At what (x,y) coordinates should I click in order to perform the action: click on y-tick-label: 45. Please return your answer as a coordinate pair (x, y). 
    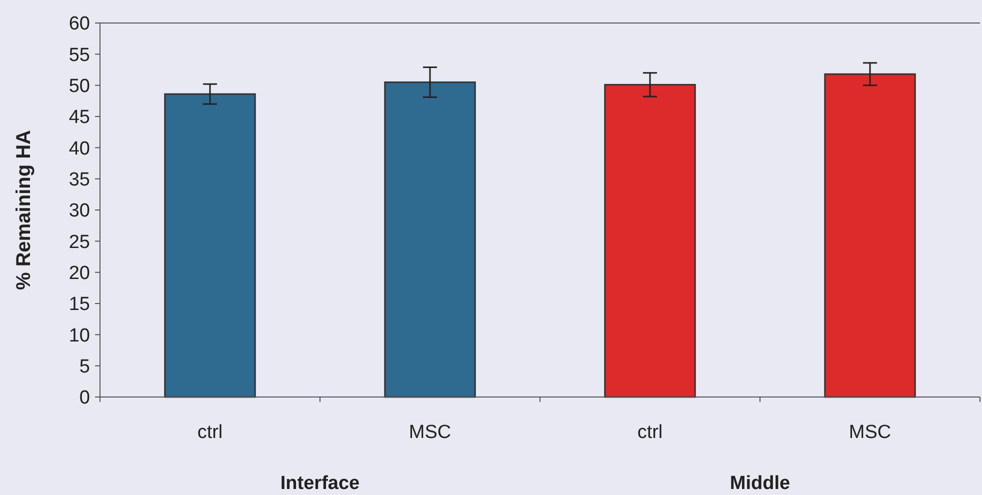
    Looking at the image, I should click on (79, 117).